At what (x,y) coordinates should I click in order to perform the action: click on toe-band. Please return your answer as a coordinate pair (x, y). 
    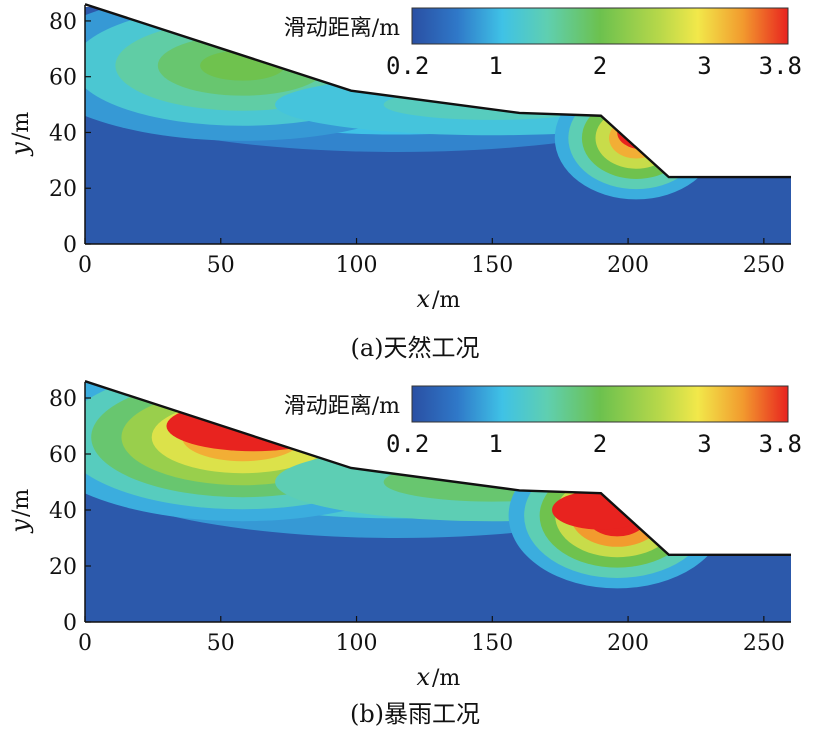
    Looking at the image, I should click on (636, 138).